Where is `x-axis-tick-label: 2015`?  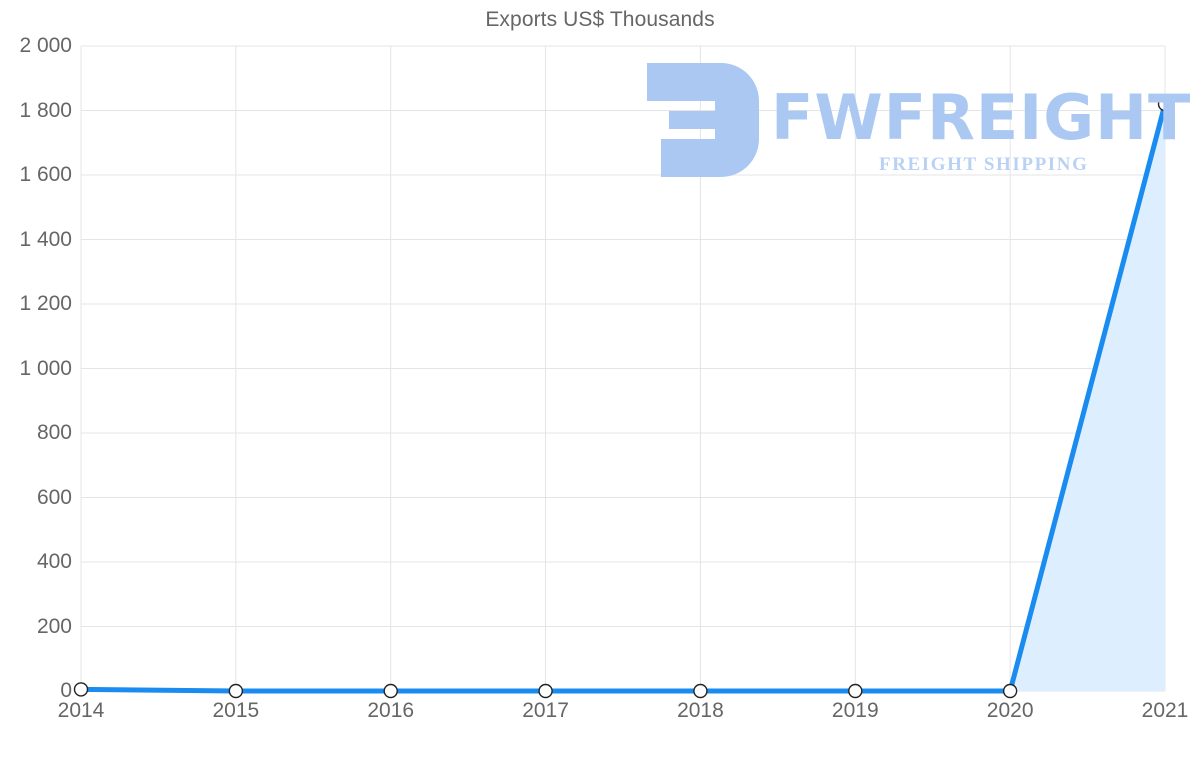 x-axis-tick-label: 2015 is located at coordinates (236, 710).